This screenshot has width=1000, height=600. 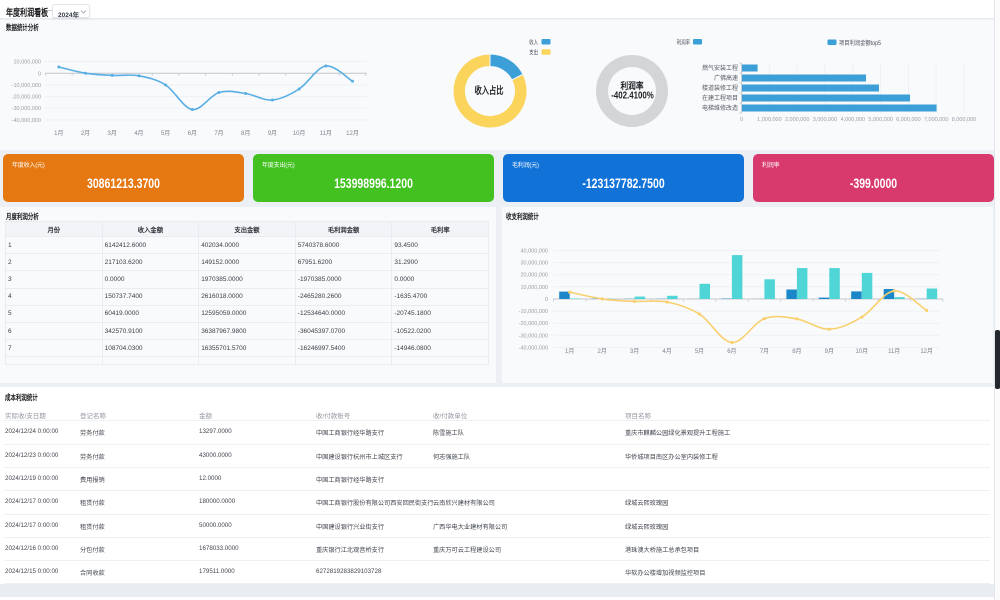 What do you see at coordinates (908, 120) in the screenshot?
I see `svg-text: 6,000,000` at bounding box center [908, 120].